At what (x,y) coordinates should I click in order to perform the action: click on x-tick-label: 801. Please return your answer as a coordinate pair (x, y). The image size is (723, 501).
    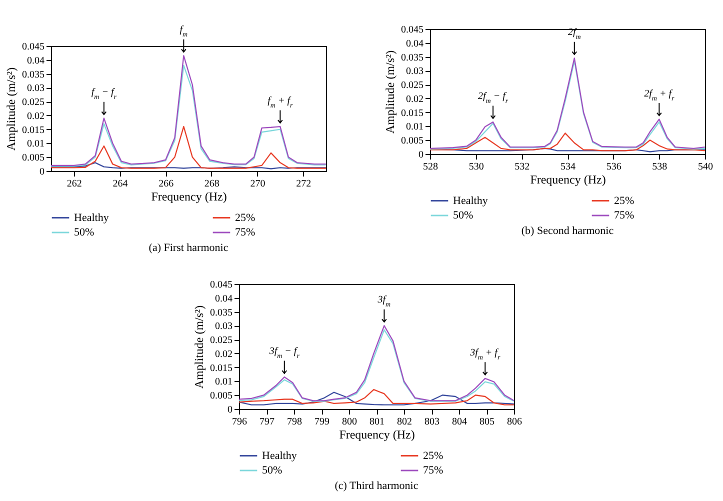
    Looking at the image, I should click on (377, 422).